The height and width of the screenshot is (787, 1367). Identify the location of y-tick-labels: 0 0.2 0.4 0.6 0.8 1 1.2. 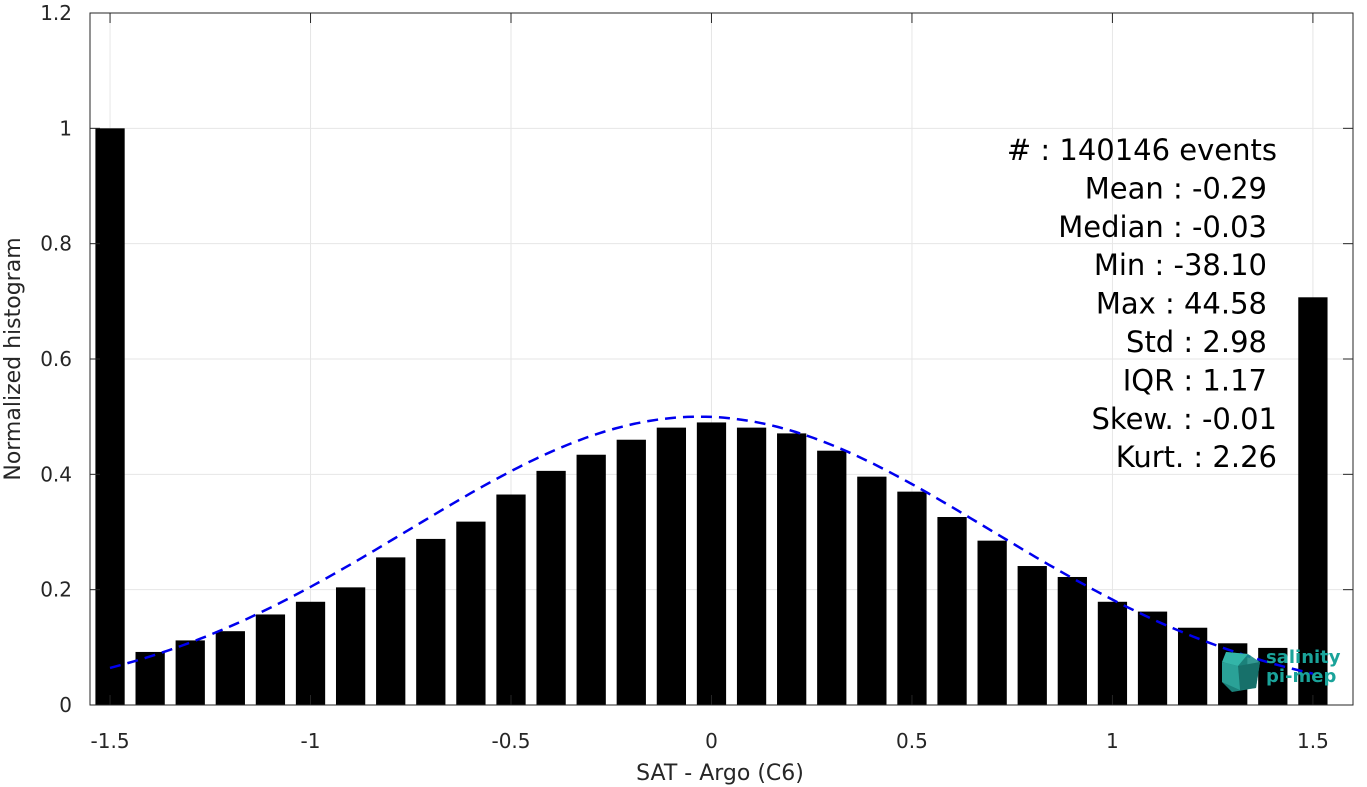
(56, 359).